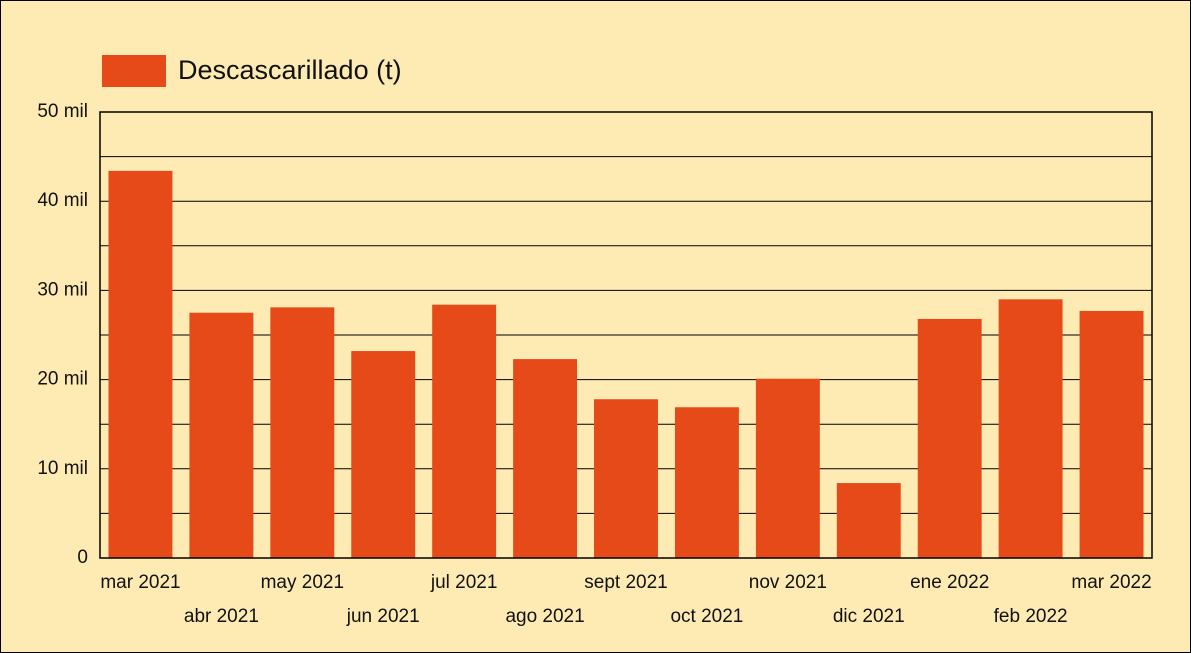  Describe the element at coordinates (706, 616) in the screenshot. I see `x-tick-label: oct 2021` at that location.